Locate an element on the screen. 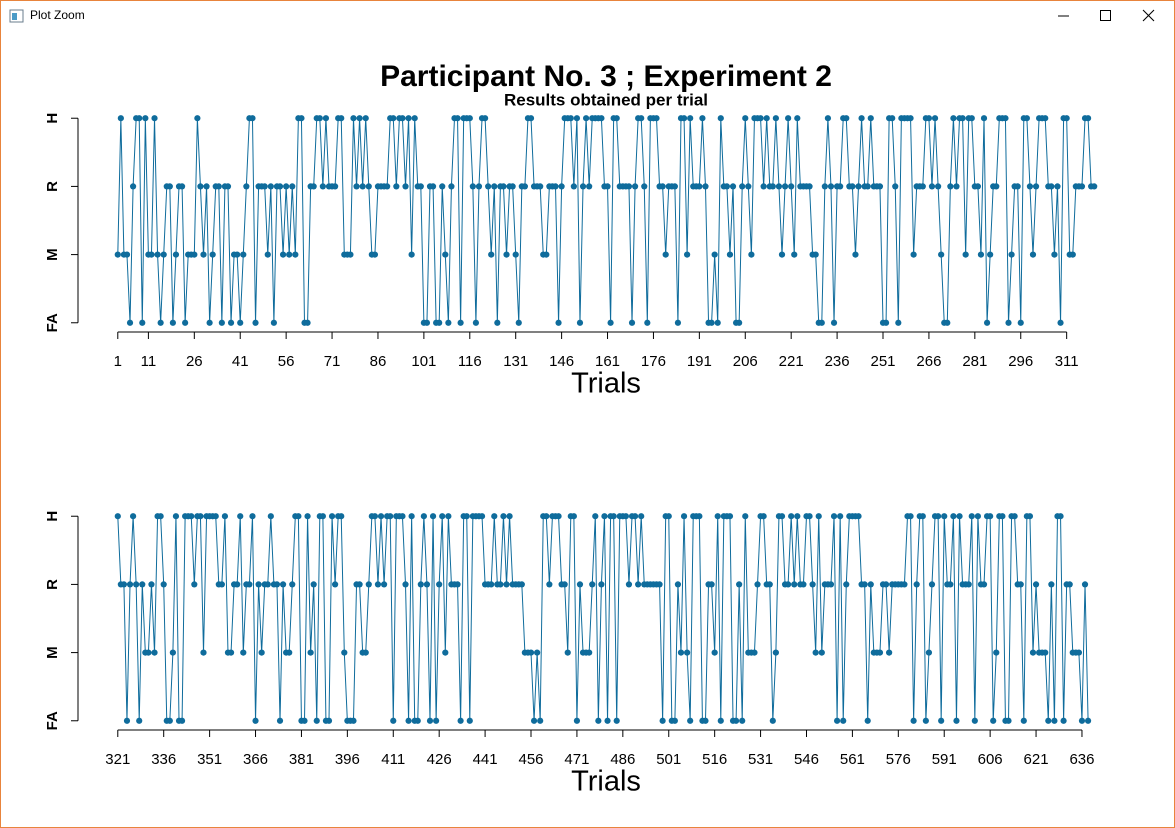 The width and height of the screenshot is (1175, 828). x-tick-label: 591 is located at coordinates (944, 759).